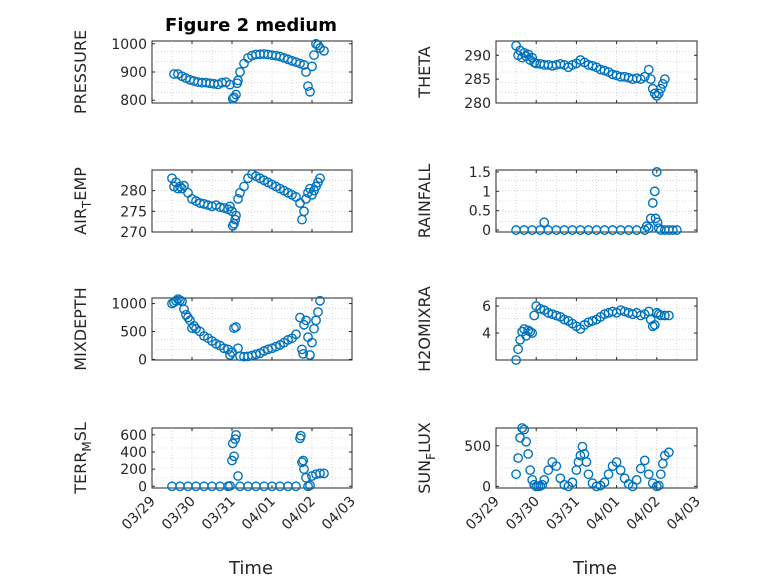  What do you see at coordinates (133, 101) in the screenshot?
I see `y-tick-label: 800` at bounding box center [133, 101].